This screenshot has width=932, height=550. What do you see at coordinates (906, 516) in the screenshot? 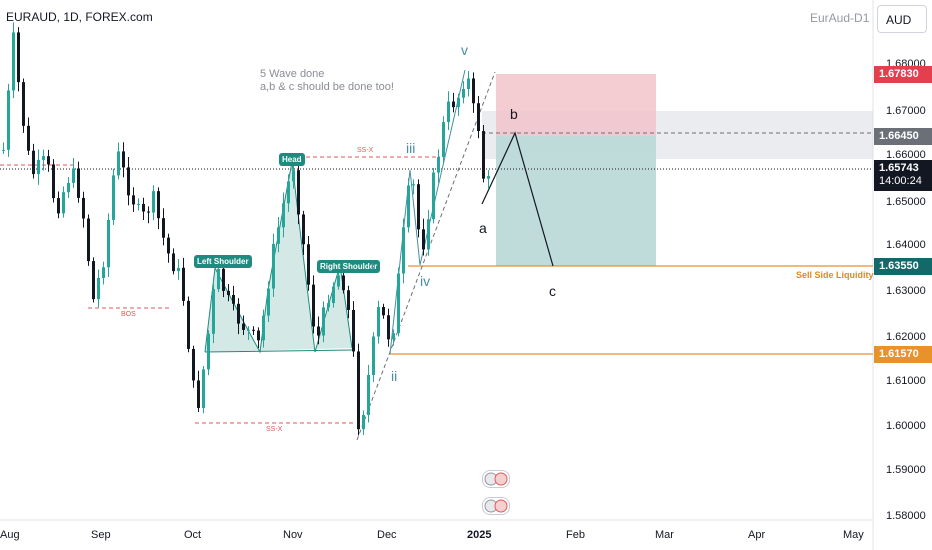
I see `price-tick: 1.58000` at bounding box center [906, 516].